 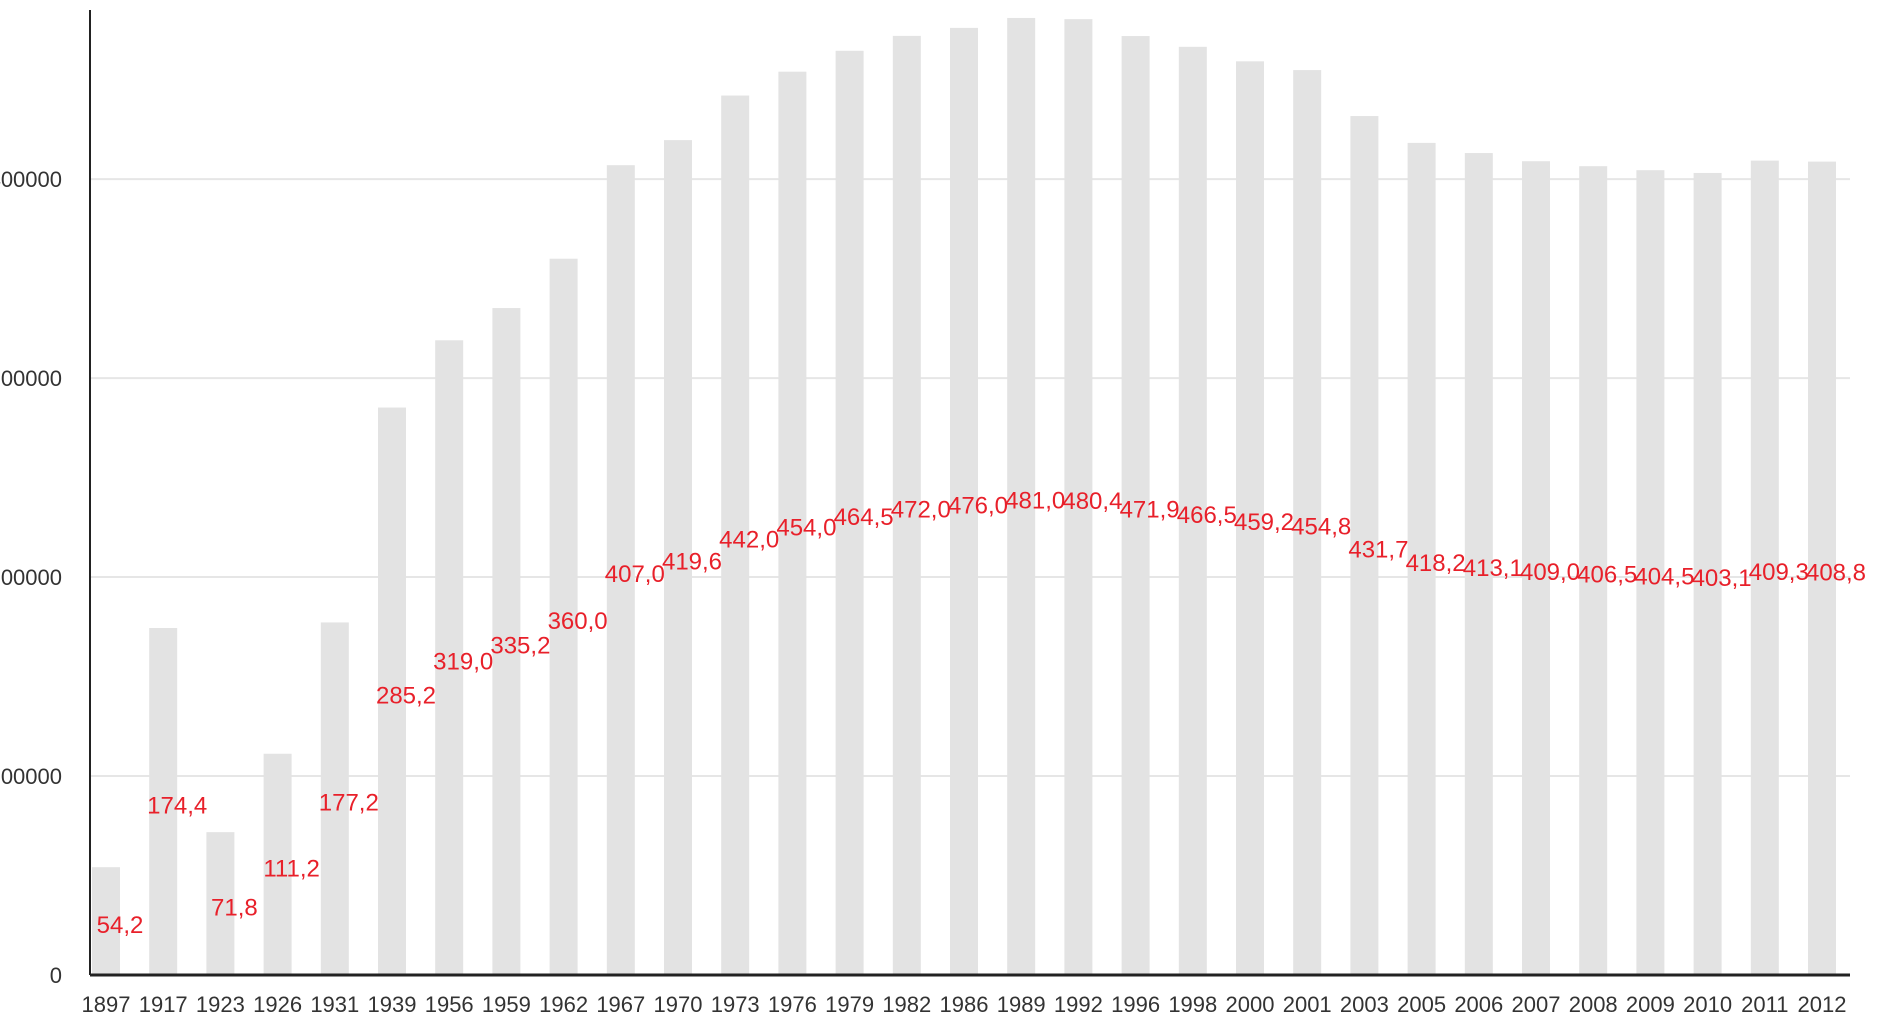 What do you see at coordinates (1421, 1004) in the screenshot?
I see `x-tick-label: 2005` at bounding box center [1421, 1004].